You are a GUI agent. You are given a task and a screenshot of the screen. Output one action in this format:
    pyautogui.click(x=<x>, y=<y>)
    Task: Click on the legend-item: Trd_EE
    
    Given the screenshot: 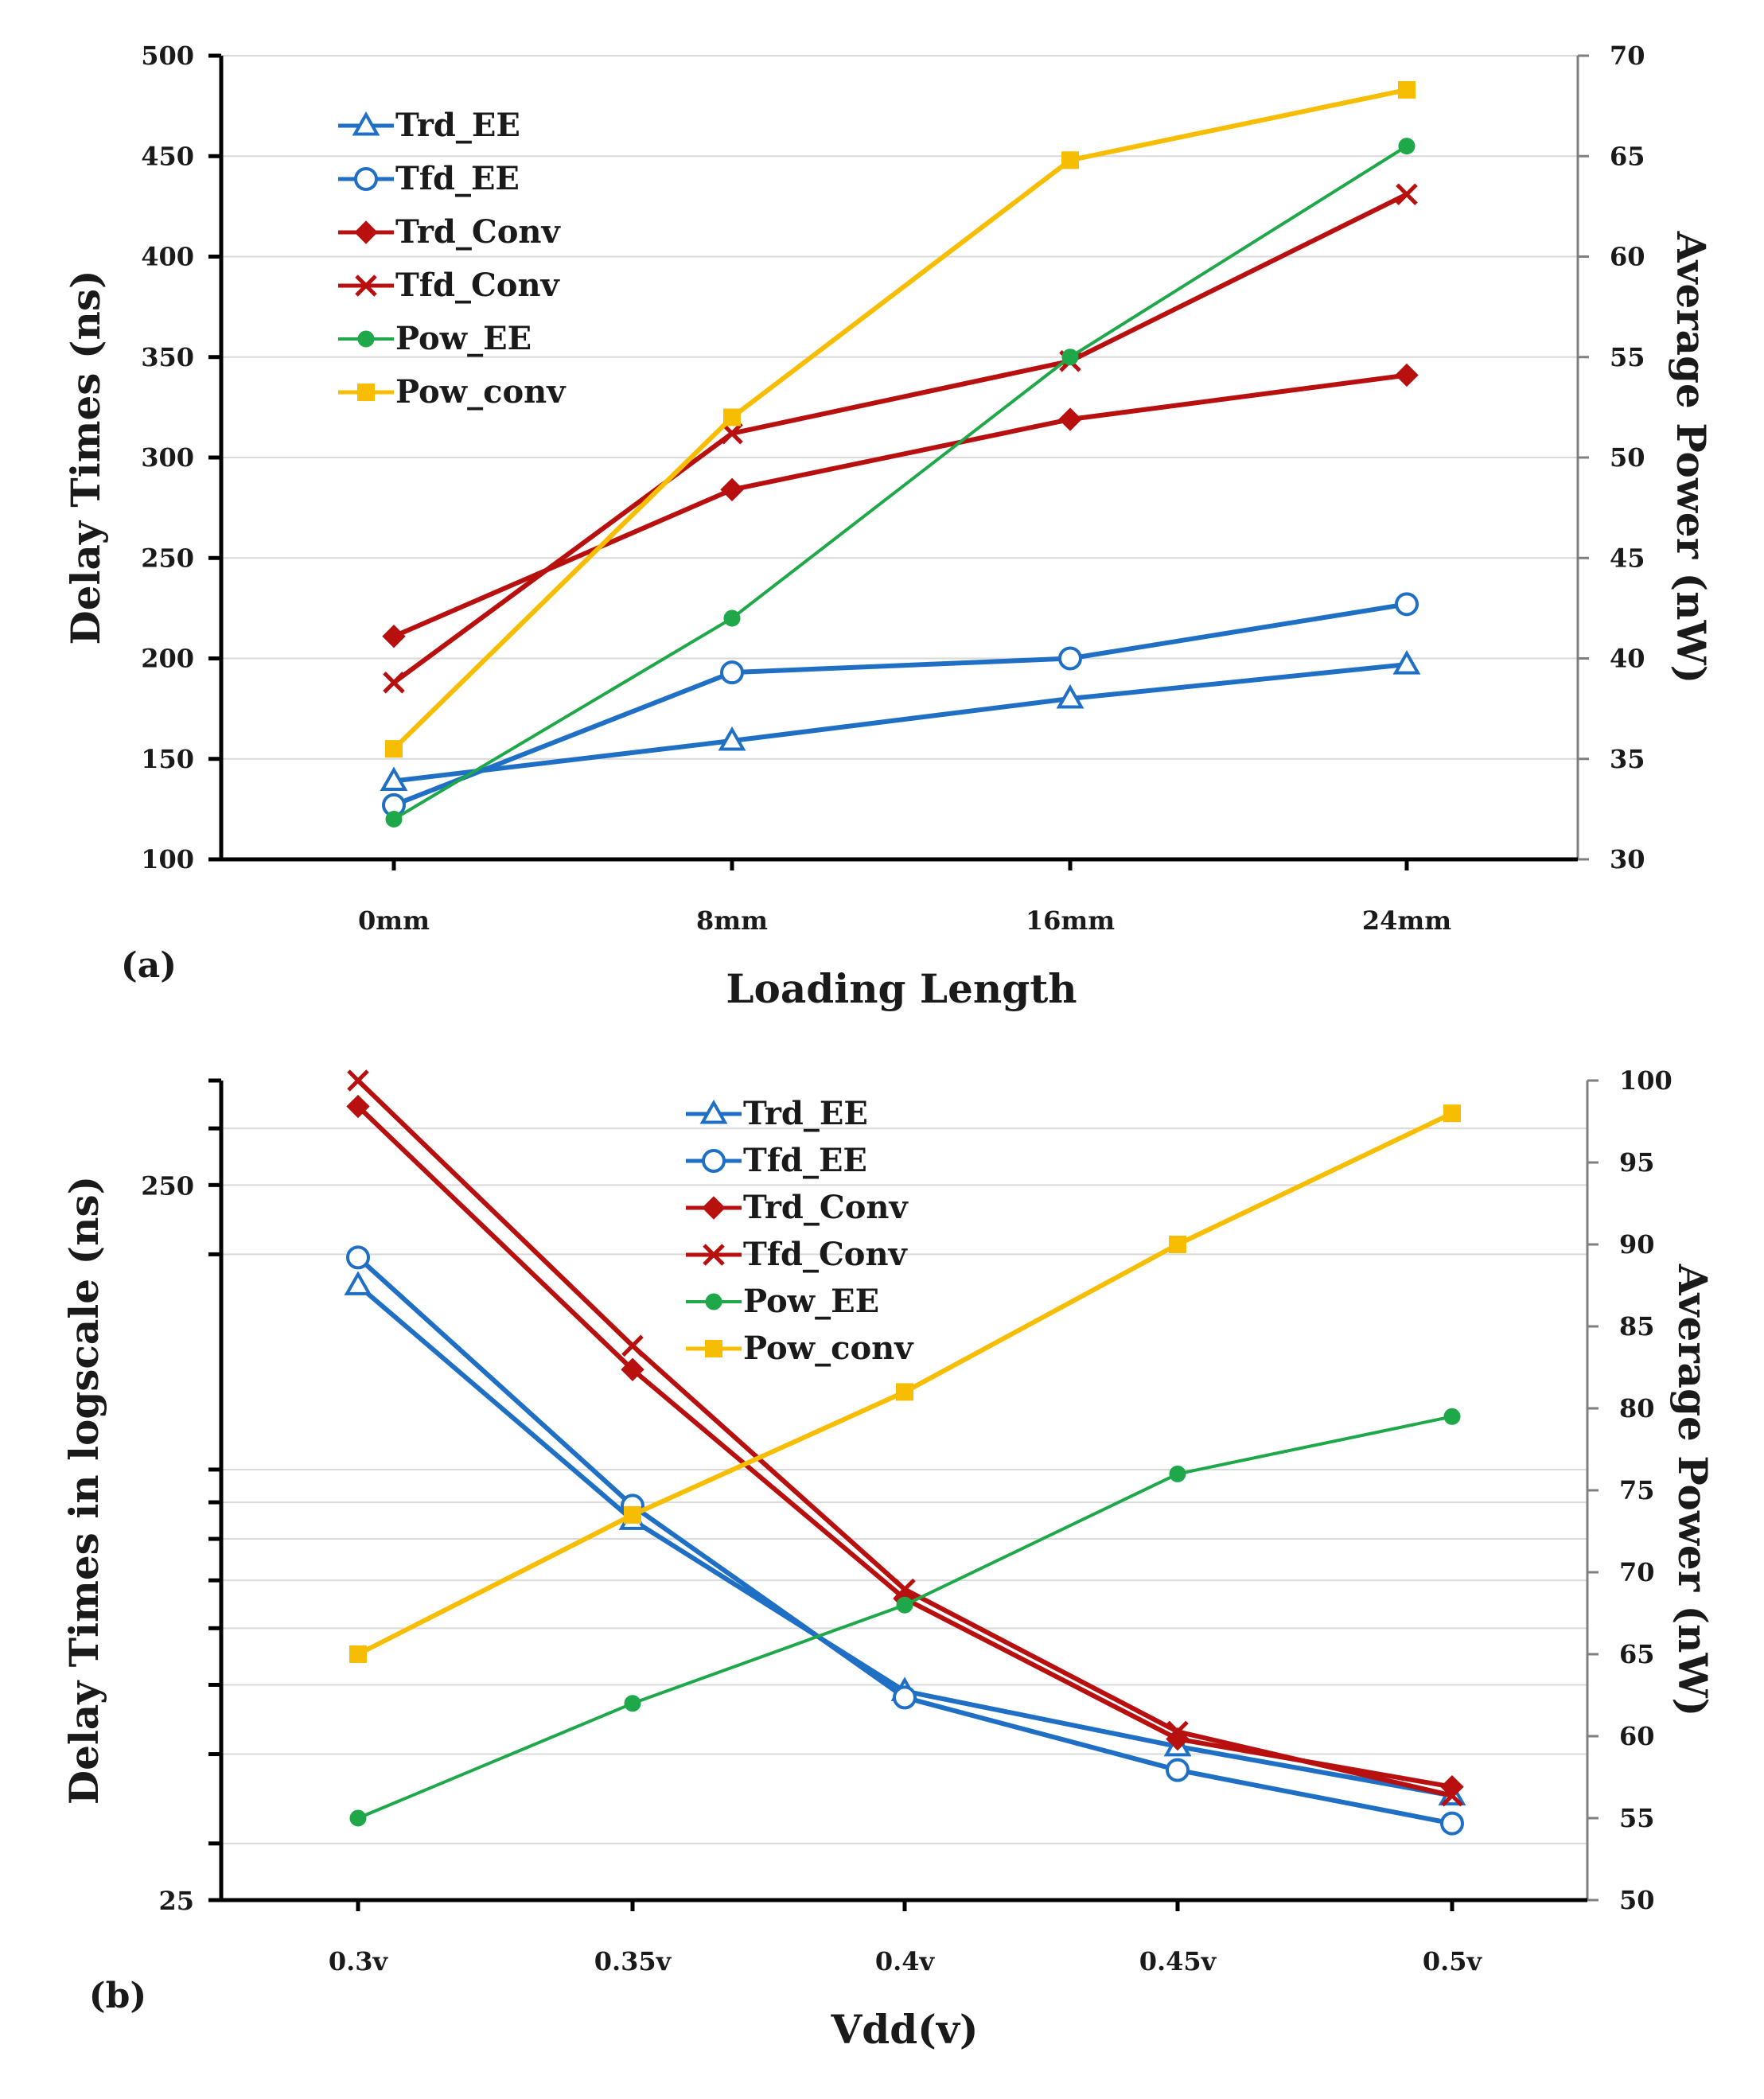 What is the action you would take?
    pyautogui.click(x=429, y=126)
    